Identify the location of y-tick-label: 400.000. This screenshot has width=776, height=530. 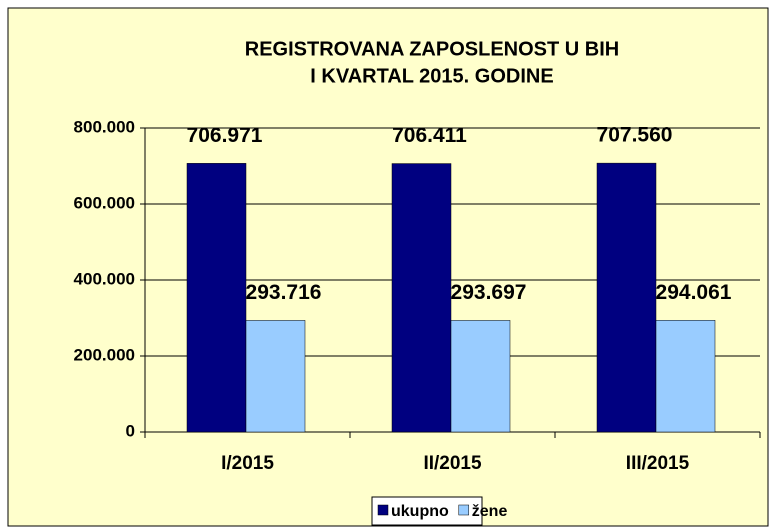
(104, 278).